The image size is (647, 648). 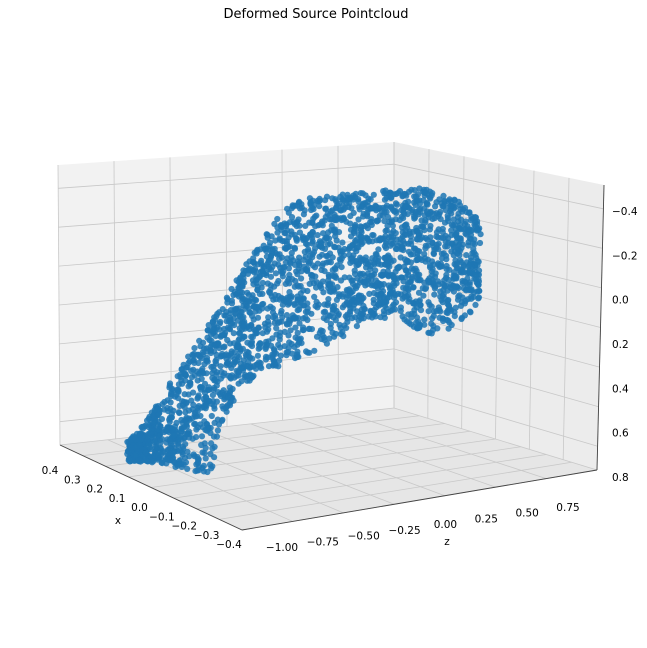 I want to click on x-tick-label: 0.4, so click(x=50, y=471).